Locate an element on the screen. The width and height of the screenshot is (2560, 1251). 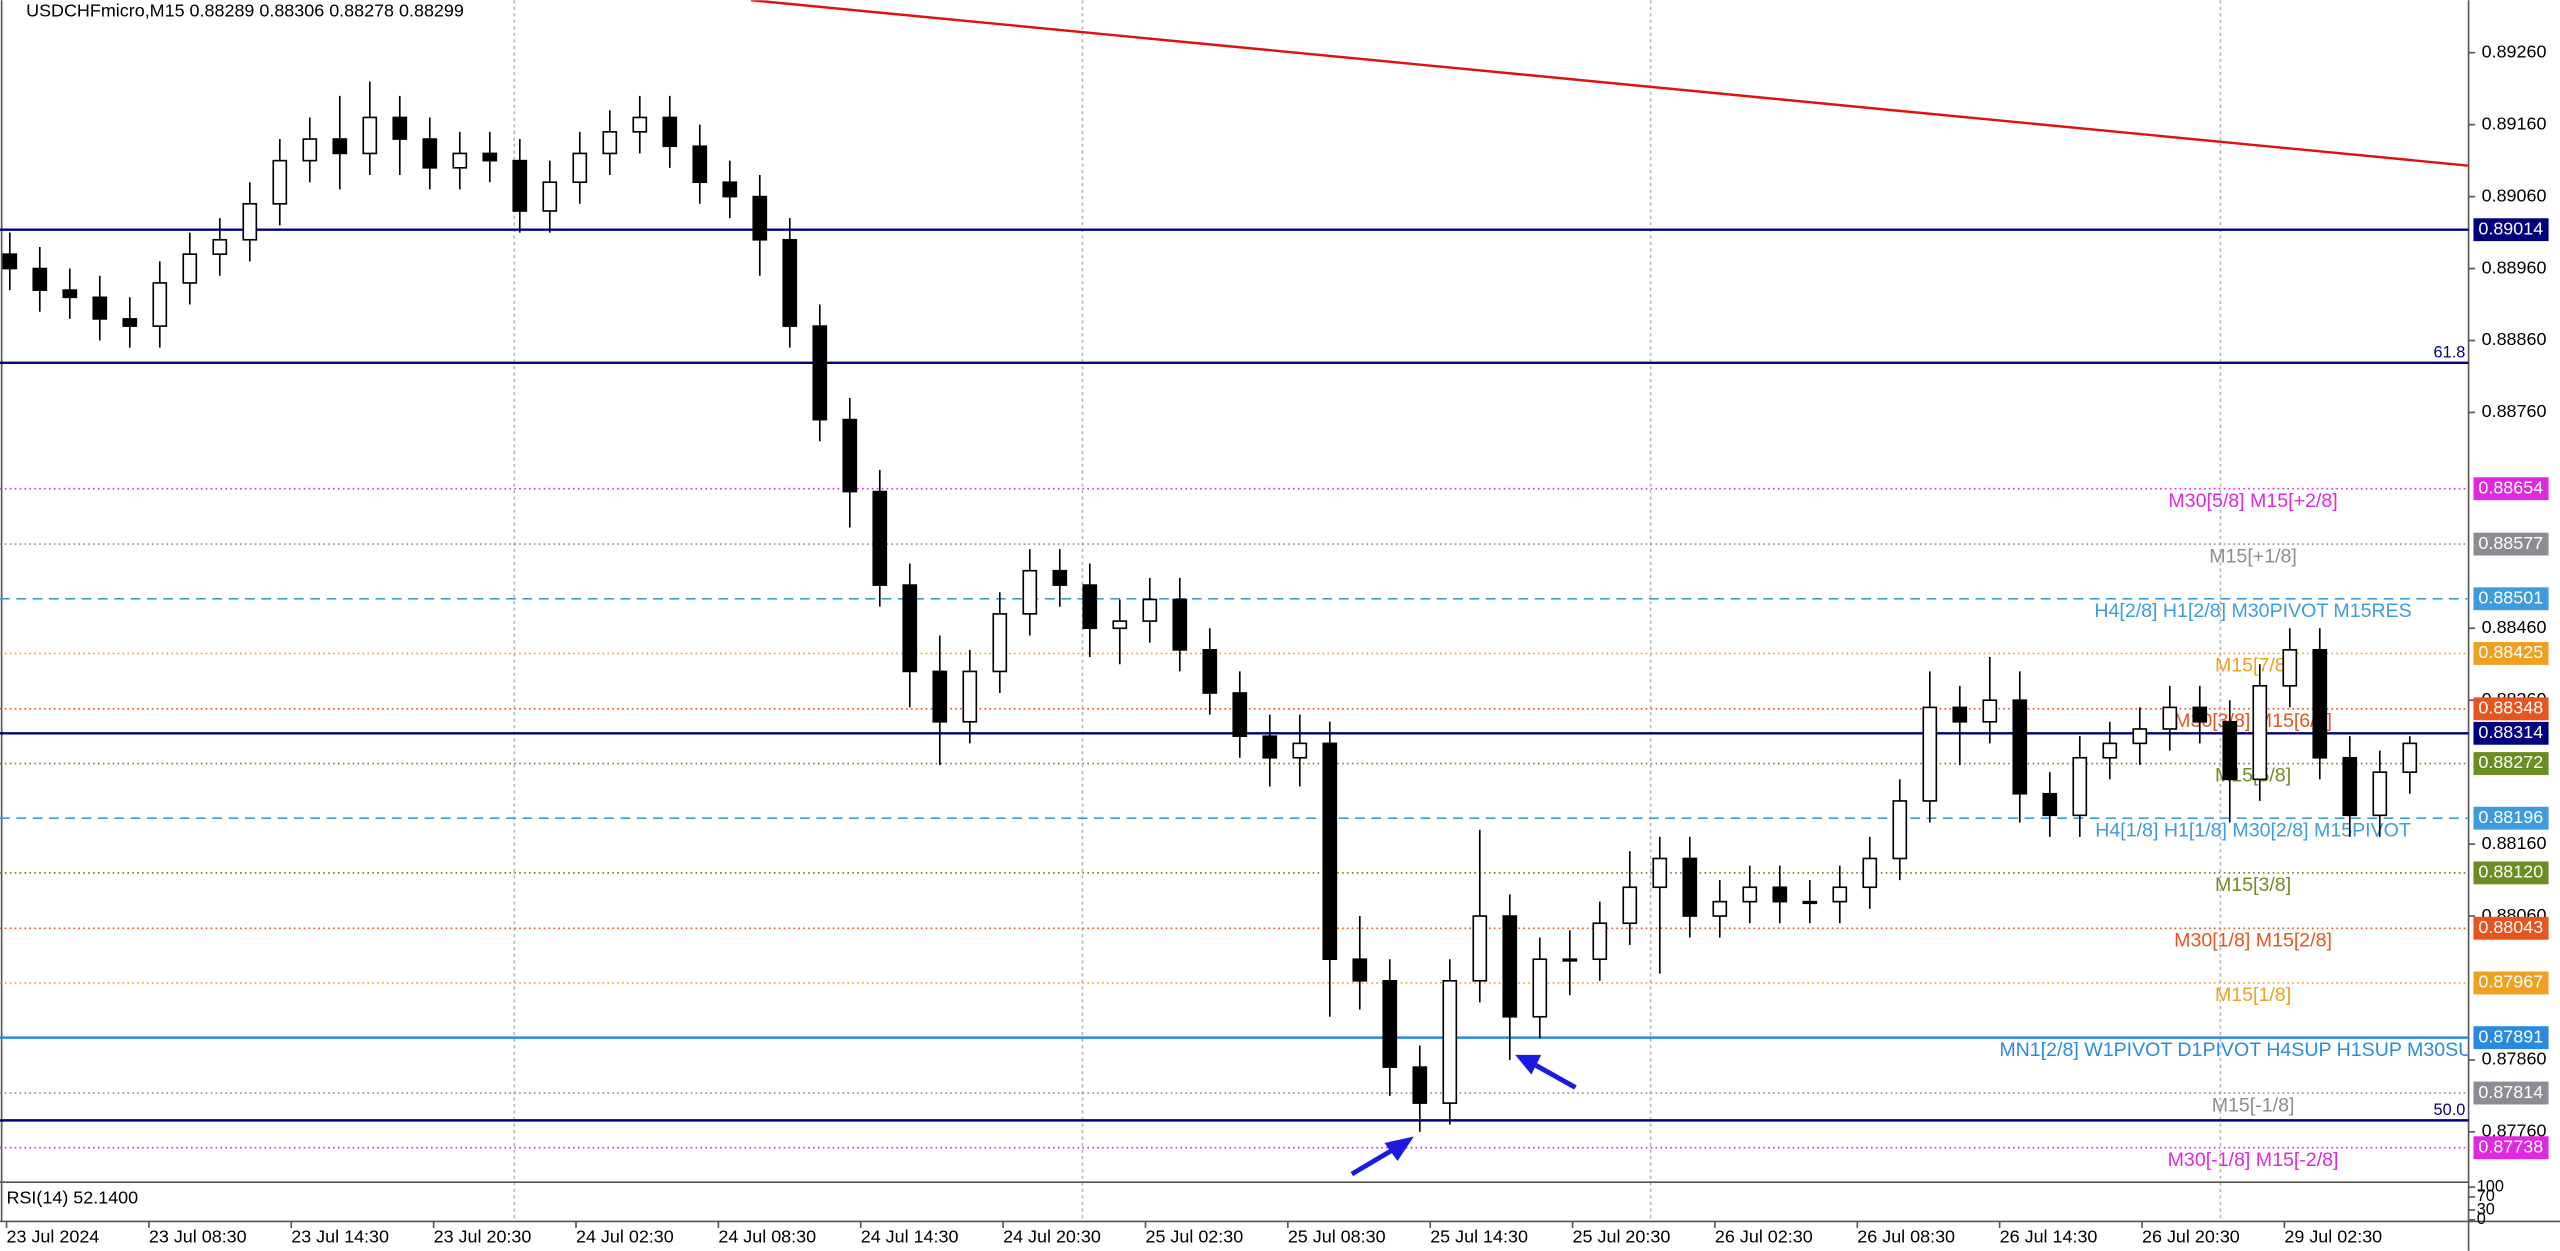
y-tick-label: 0.87860 is located at coordinates (2514, 1059).